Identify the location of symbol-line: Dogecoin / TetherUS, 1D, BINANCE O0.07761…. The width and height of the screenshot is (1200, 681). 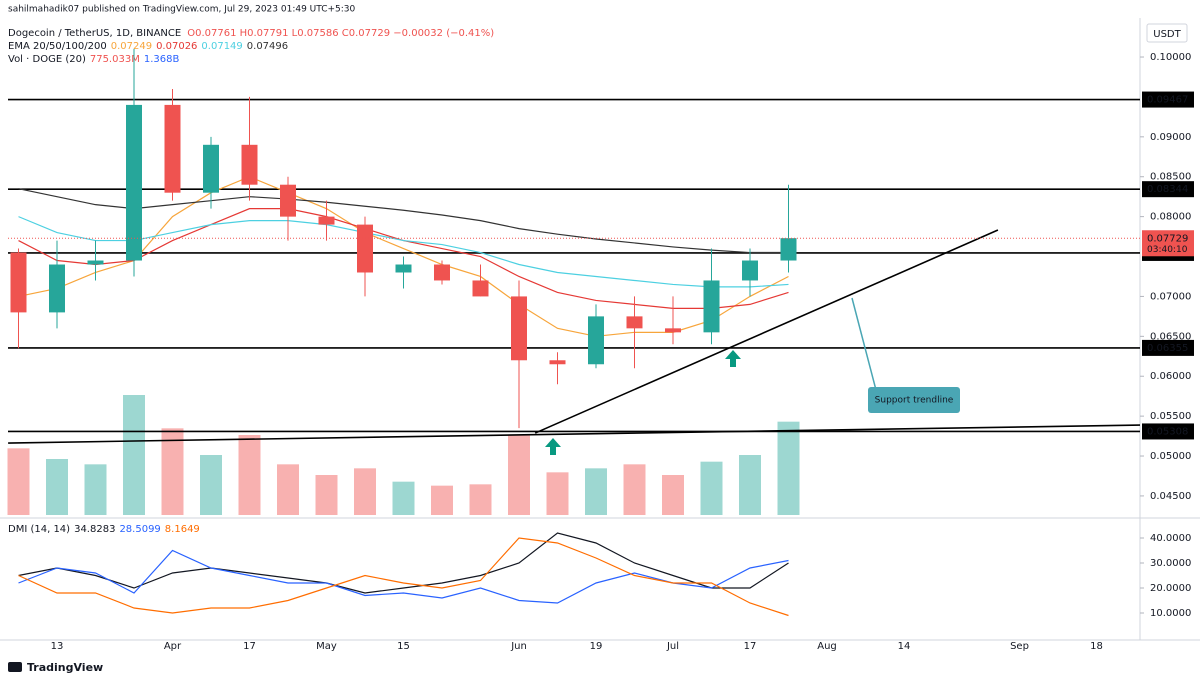
(251, 33).